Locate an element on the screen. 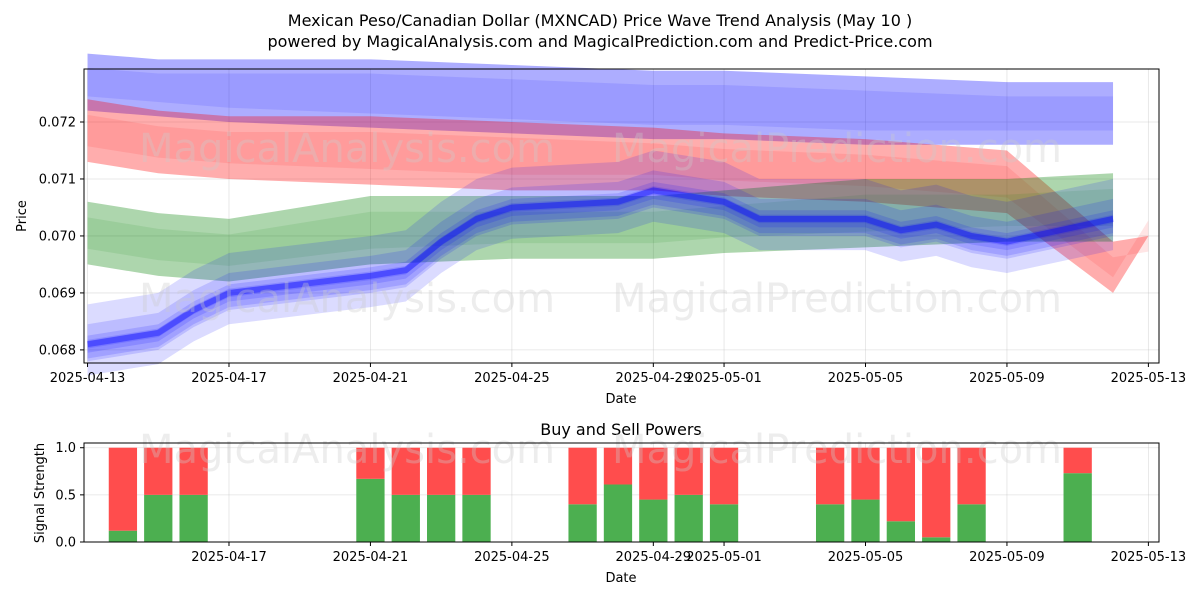  bottom-watermark: MagicalPrediction.com is located at coordinates (837, 450).